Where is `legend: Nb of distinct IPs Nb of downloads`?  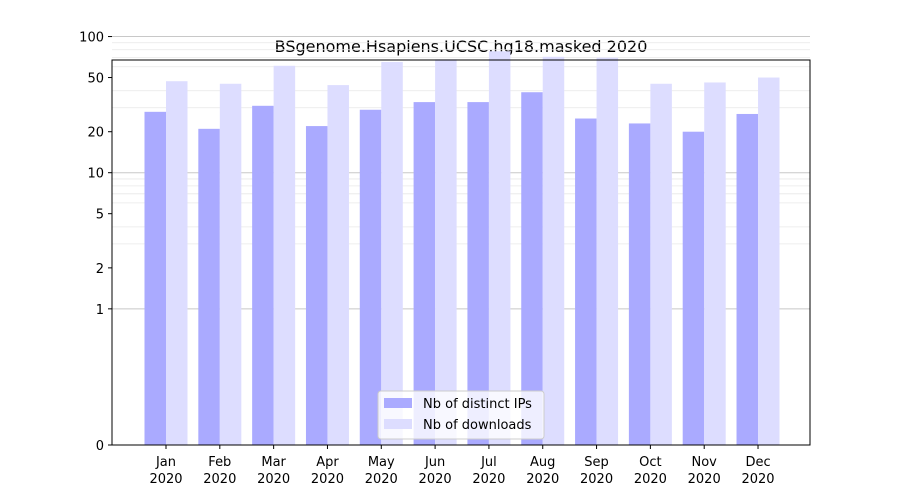 legend: Nb of distinct IPs Nb of downloads is located at coordinates (461, 415).